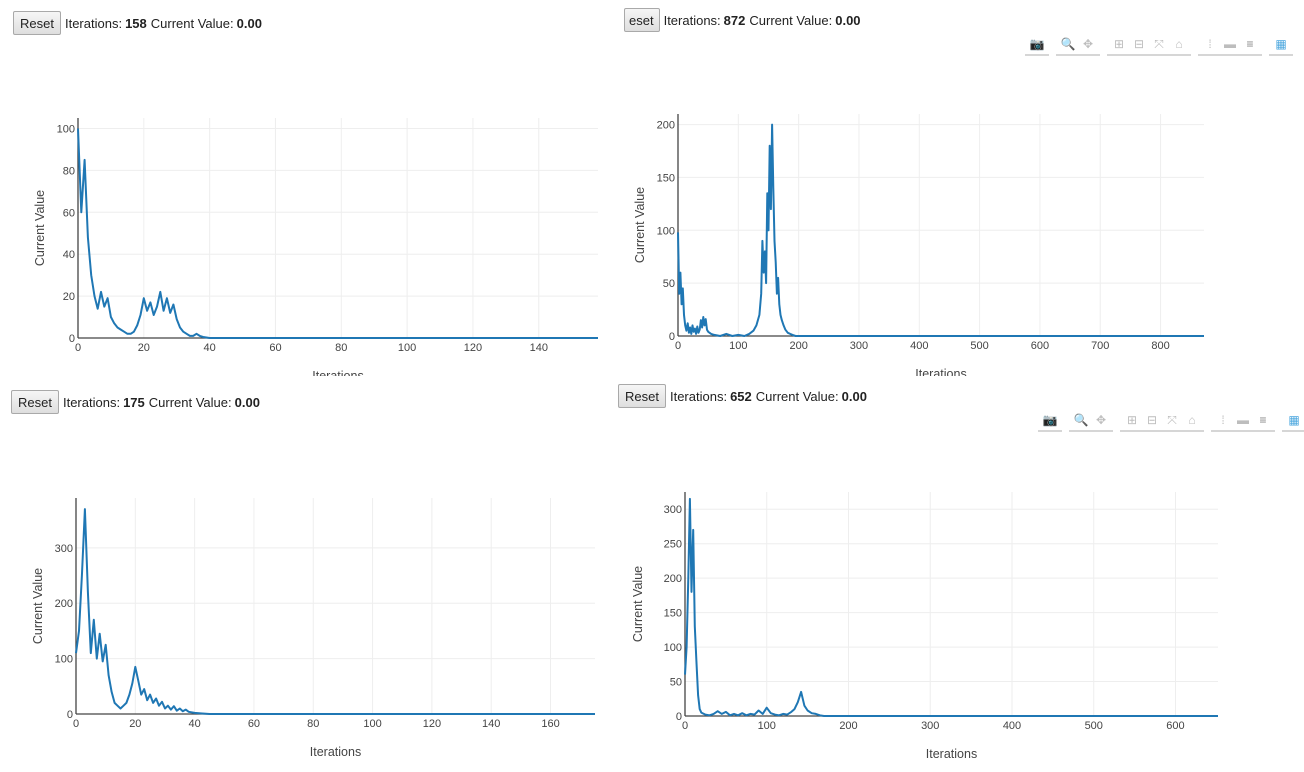  What do you see at coordinates (69, 171) in the screenshot?
I see `y-tick-label: 80` at bounding box center [69, 171].